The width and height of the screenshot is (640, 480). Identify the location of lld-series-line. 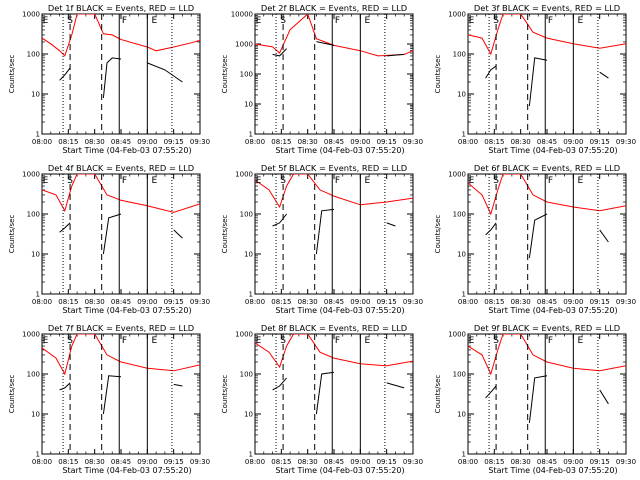
(547, 195).